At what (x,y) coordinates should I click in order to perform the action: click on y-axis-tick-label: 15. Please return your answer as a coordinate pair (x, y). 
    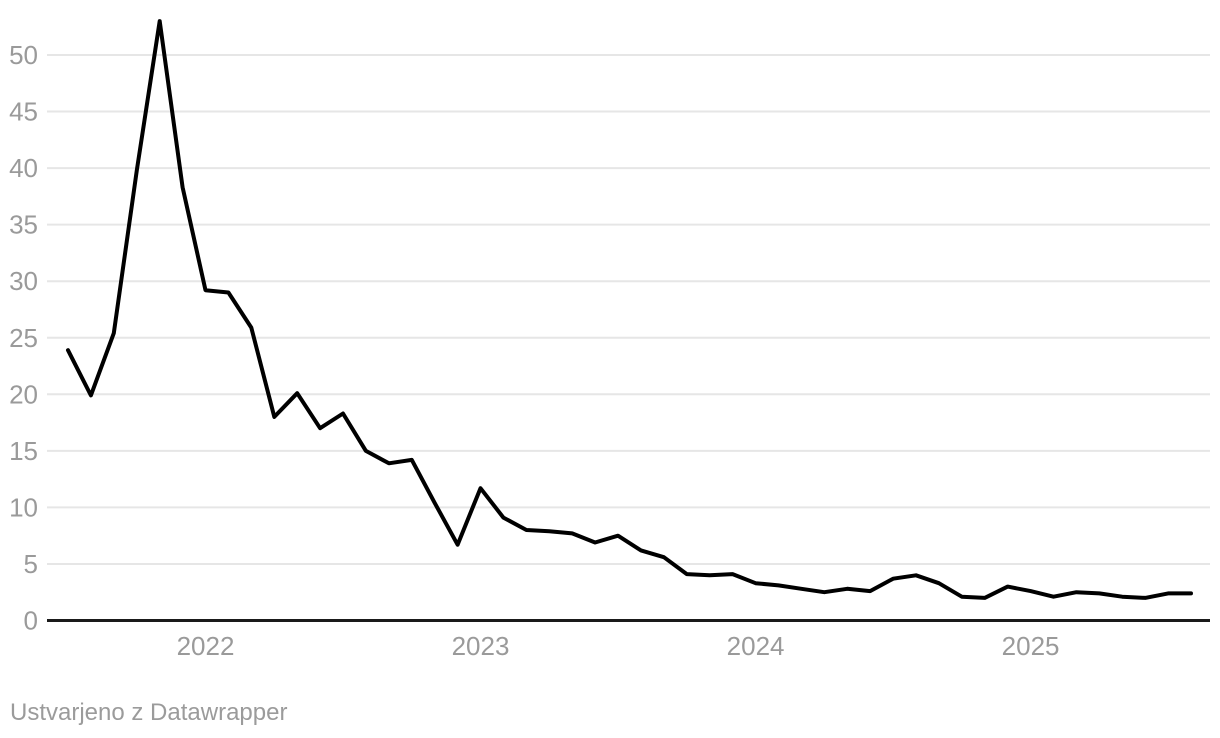
    Looking at the image, I should click on (23, 451).